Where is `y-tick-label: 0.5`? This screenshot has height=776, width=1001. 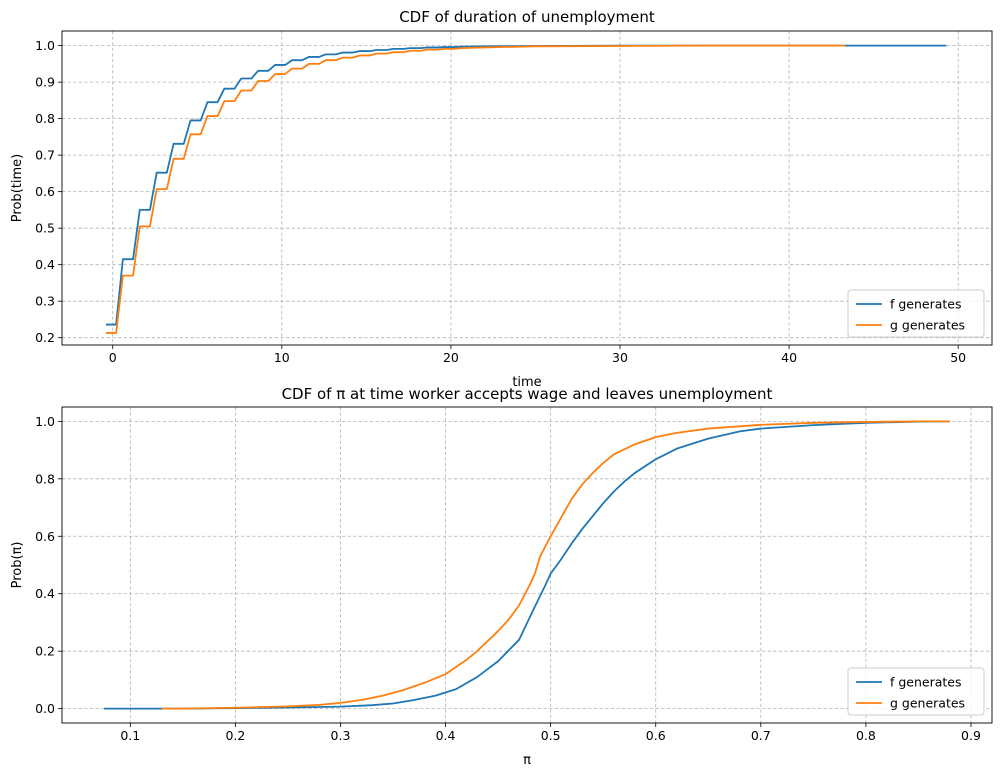 y-tick-label: 0.5 is located at coordinates (45, 228).